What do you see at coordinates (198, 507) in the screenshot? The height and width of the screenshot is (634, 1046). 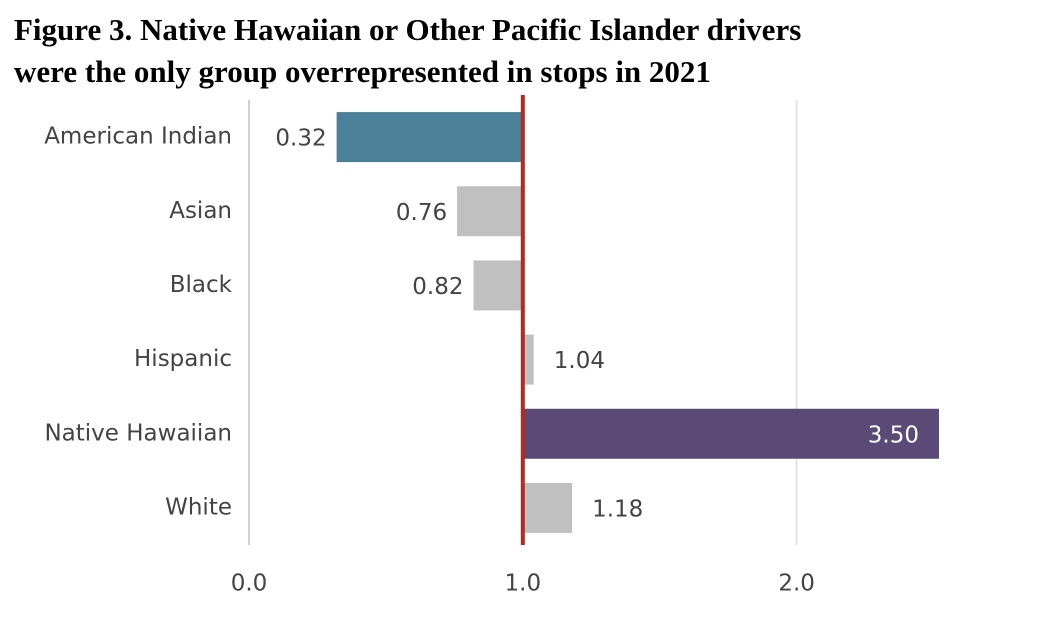 I see `y-tick-label: White` at bounding box center [198, 507].